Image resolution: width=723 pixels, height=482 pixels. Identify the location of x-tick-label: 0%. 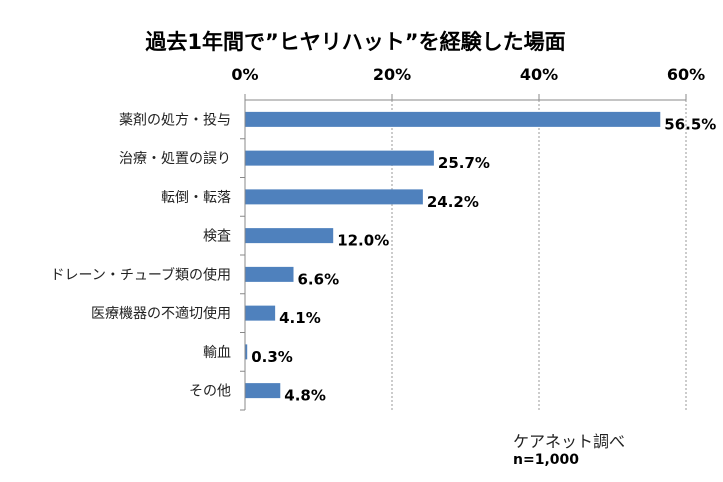
(244, 74).